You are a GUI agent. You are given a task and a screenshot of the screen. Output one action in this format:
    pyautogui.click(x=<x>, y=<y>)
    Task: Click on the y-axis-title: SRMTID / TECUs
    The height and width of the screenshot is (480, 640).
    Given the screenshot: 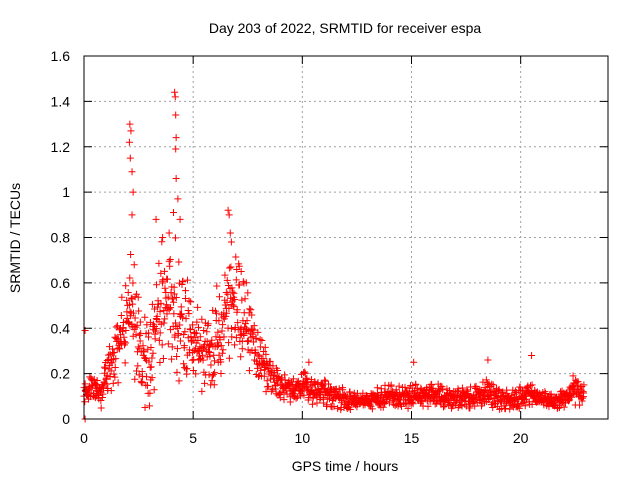 What is the action you would take?
    pyautogui.click(x=15, y=238)
    